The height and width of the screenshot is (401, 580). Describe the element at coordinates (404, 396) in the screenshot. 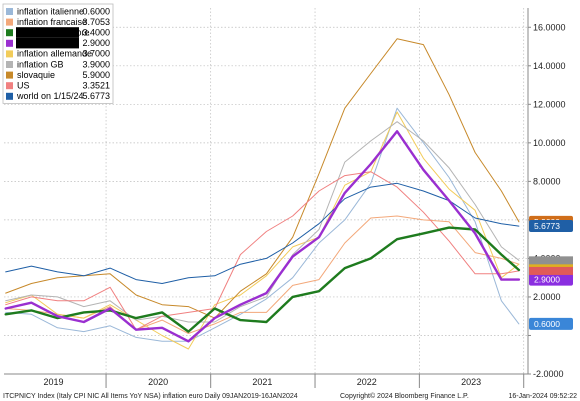

I see `footer-copyright: Copyright© 2024 Bloomberg Finance L.P.` at that location.